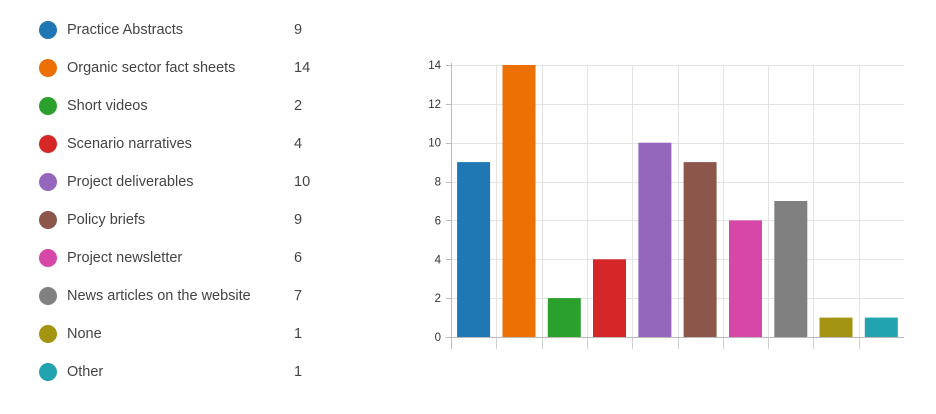  What do you see at coordinates (129, 144) in the screenshot?
I see `legend-label: Scenario narratives` at bounding box center [129, 144].